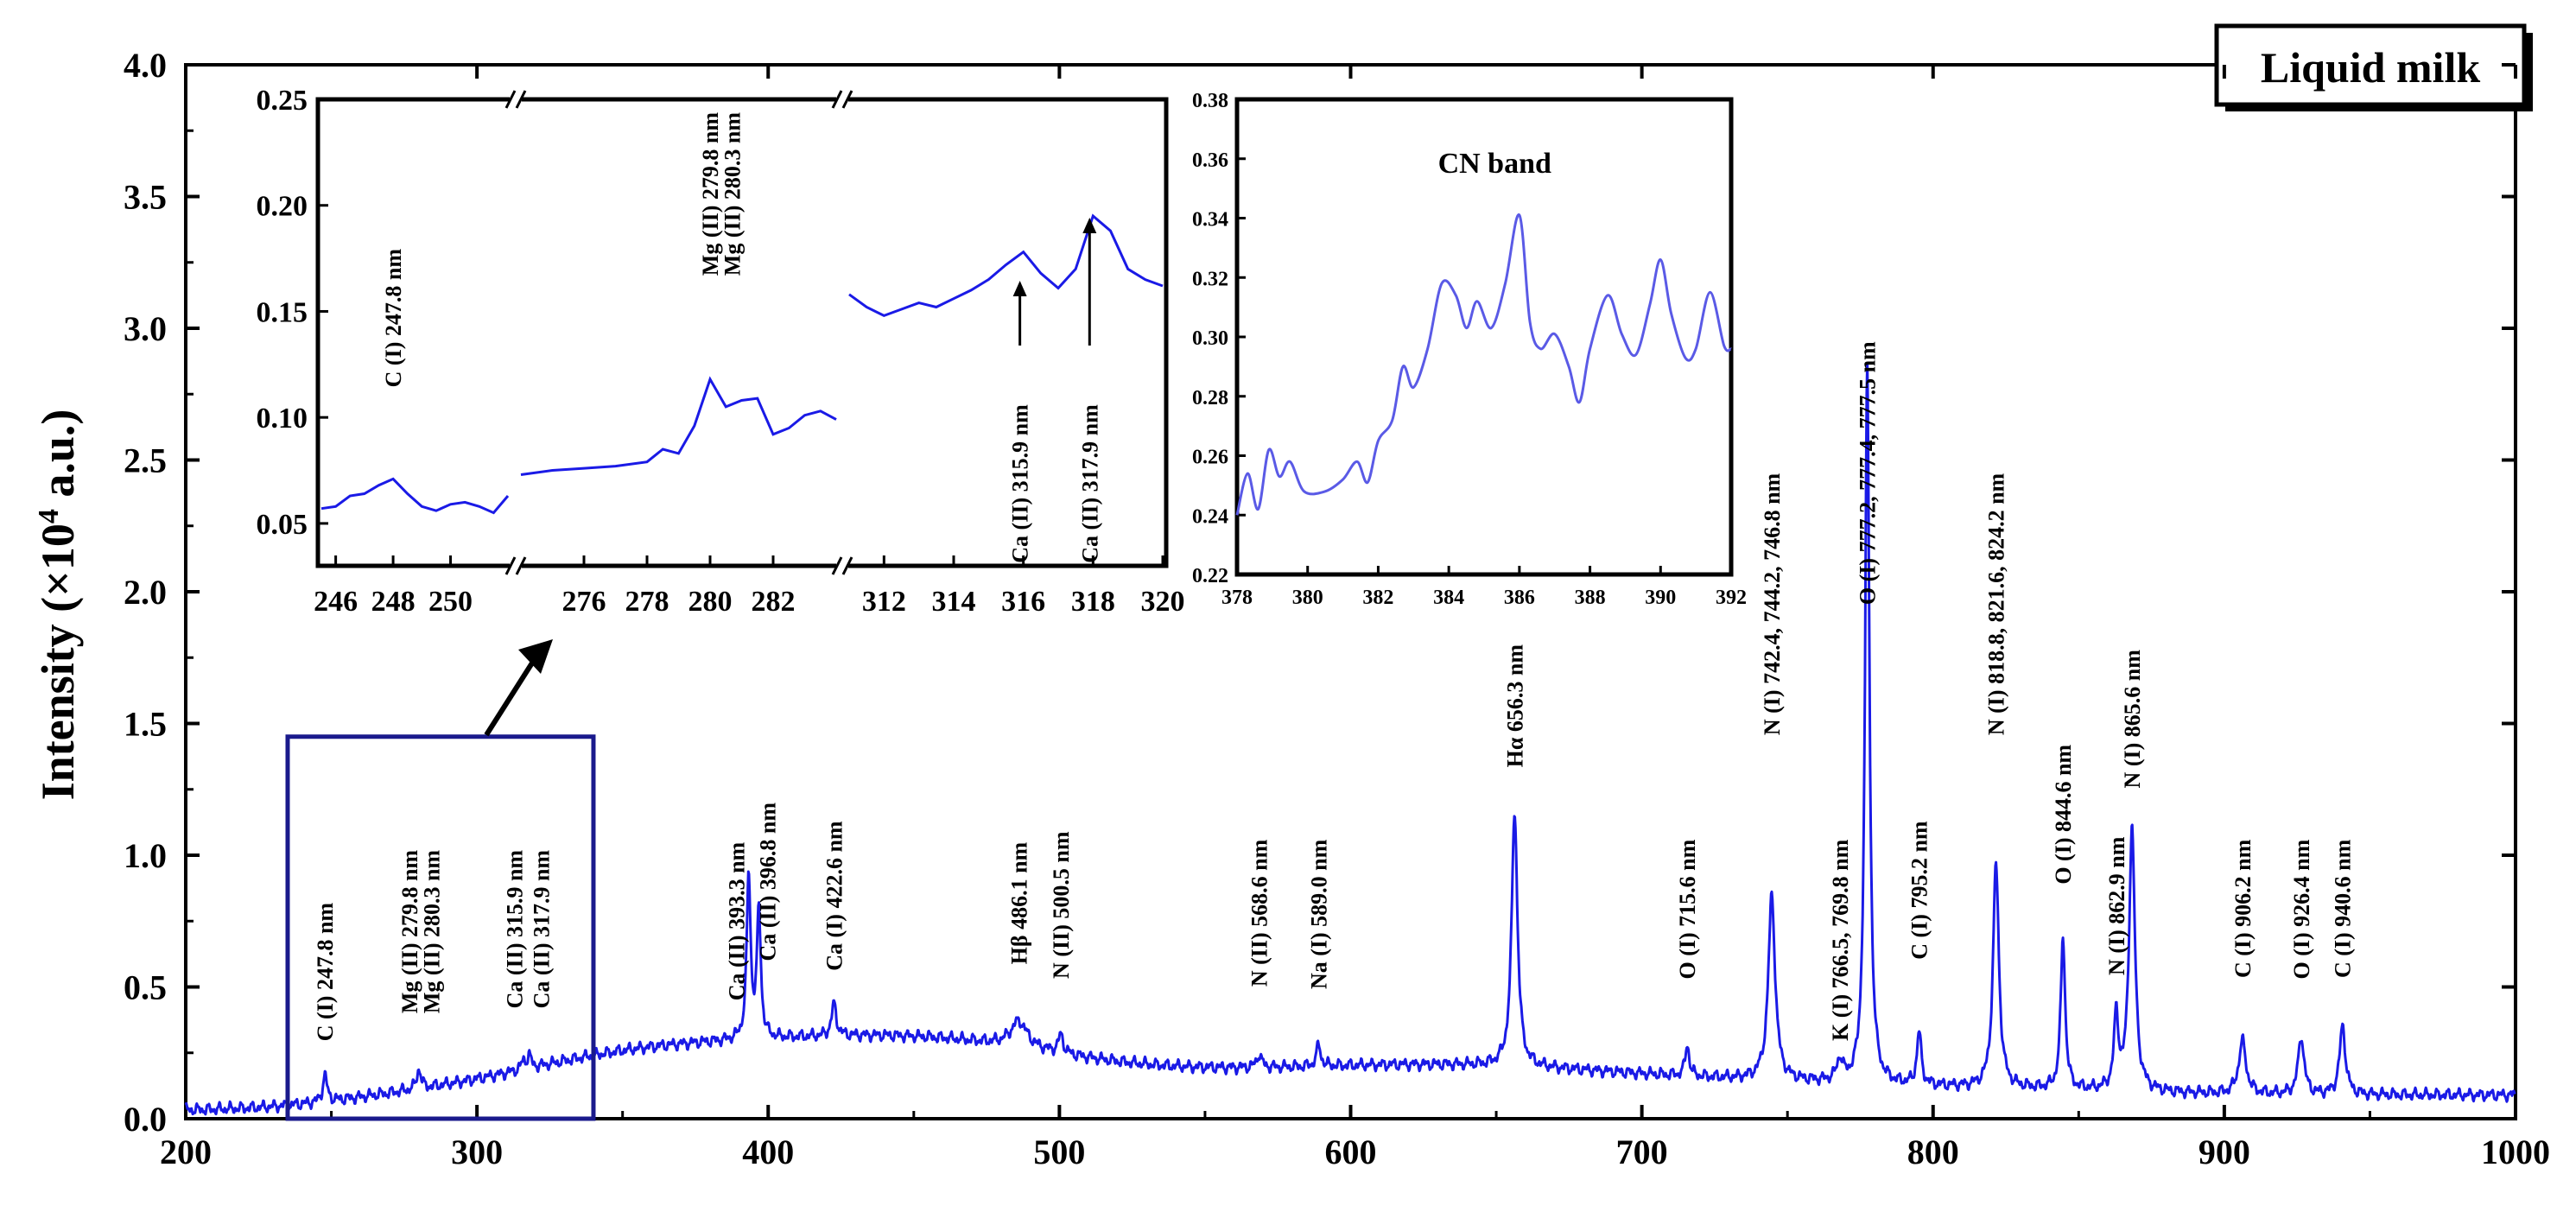 The image size is (2576, 1212). I want to click on y-axis-label-suffix: a.u.), so click(58, 459).